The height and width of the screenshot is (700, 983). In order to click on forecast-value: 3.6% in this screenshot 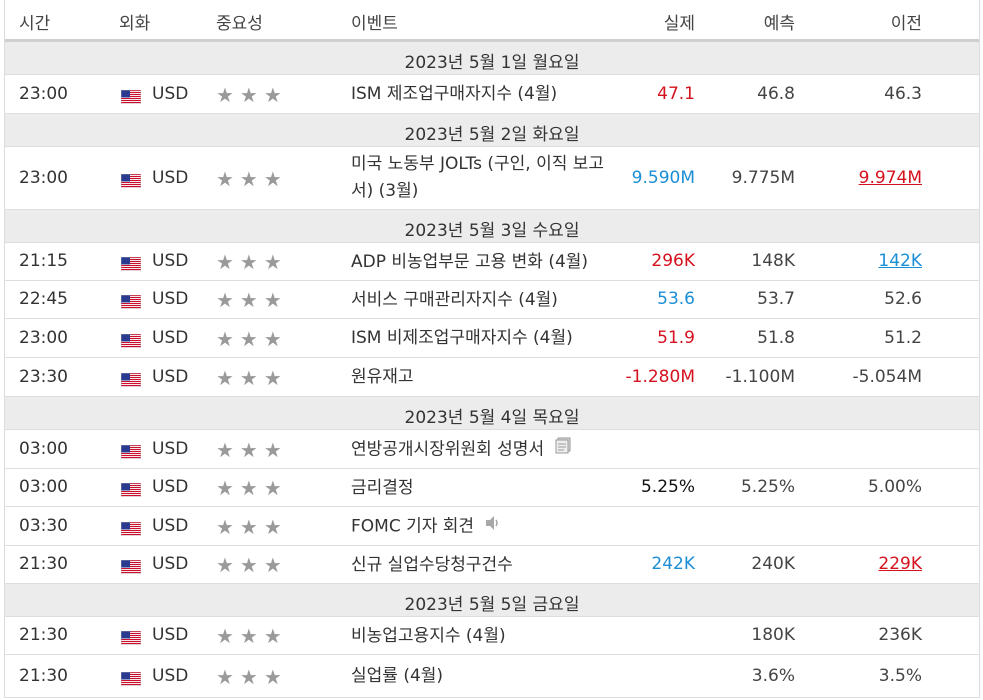, I will do `click(773, 676)`.